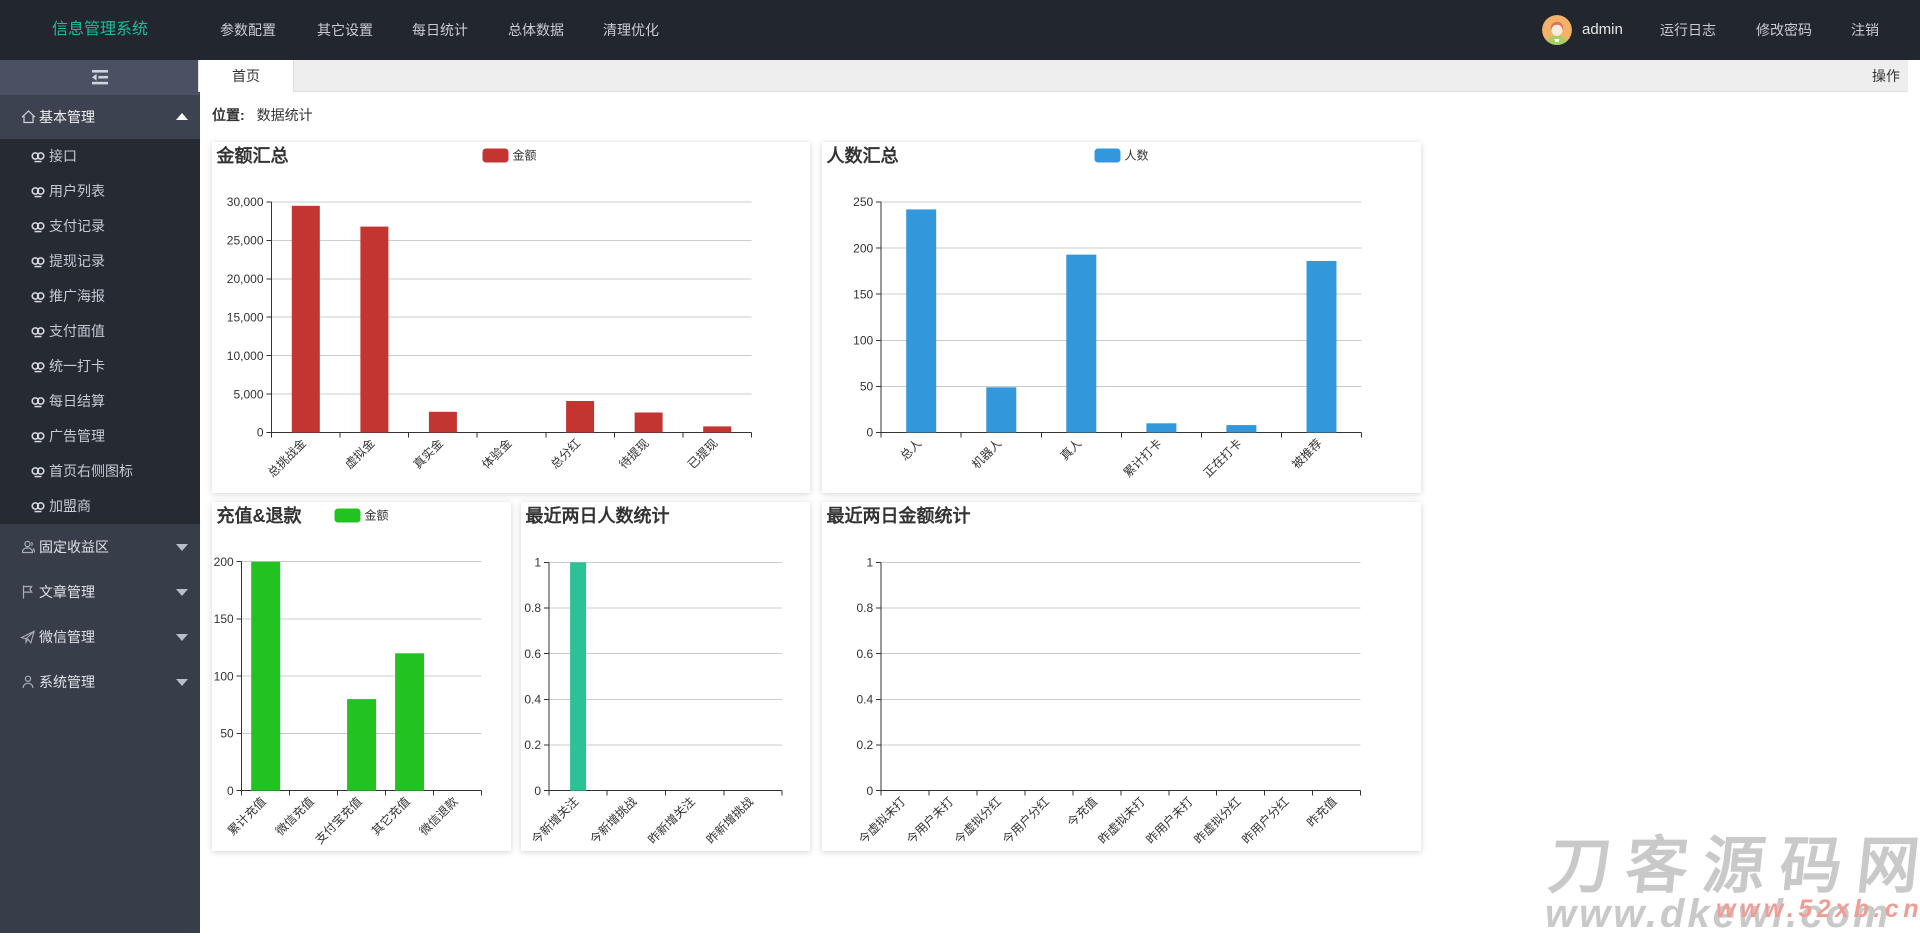 This screenshot has height=936, width=1920. Describe the element at coordinates (1081, 812) in the screenshot. I see `svg-text: 今充值` at that location.